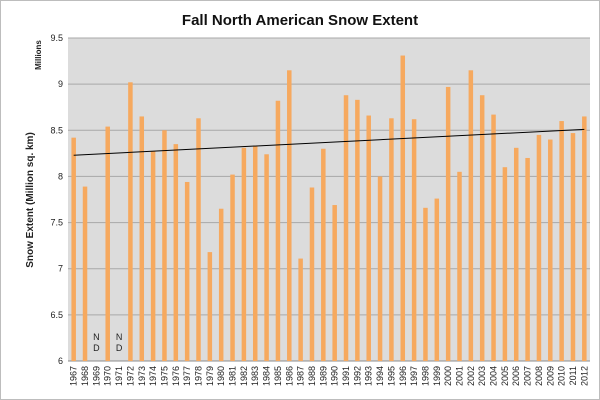  I want to click on x-tick-label: 1999, so click(437, 376).